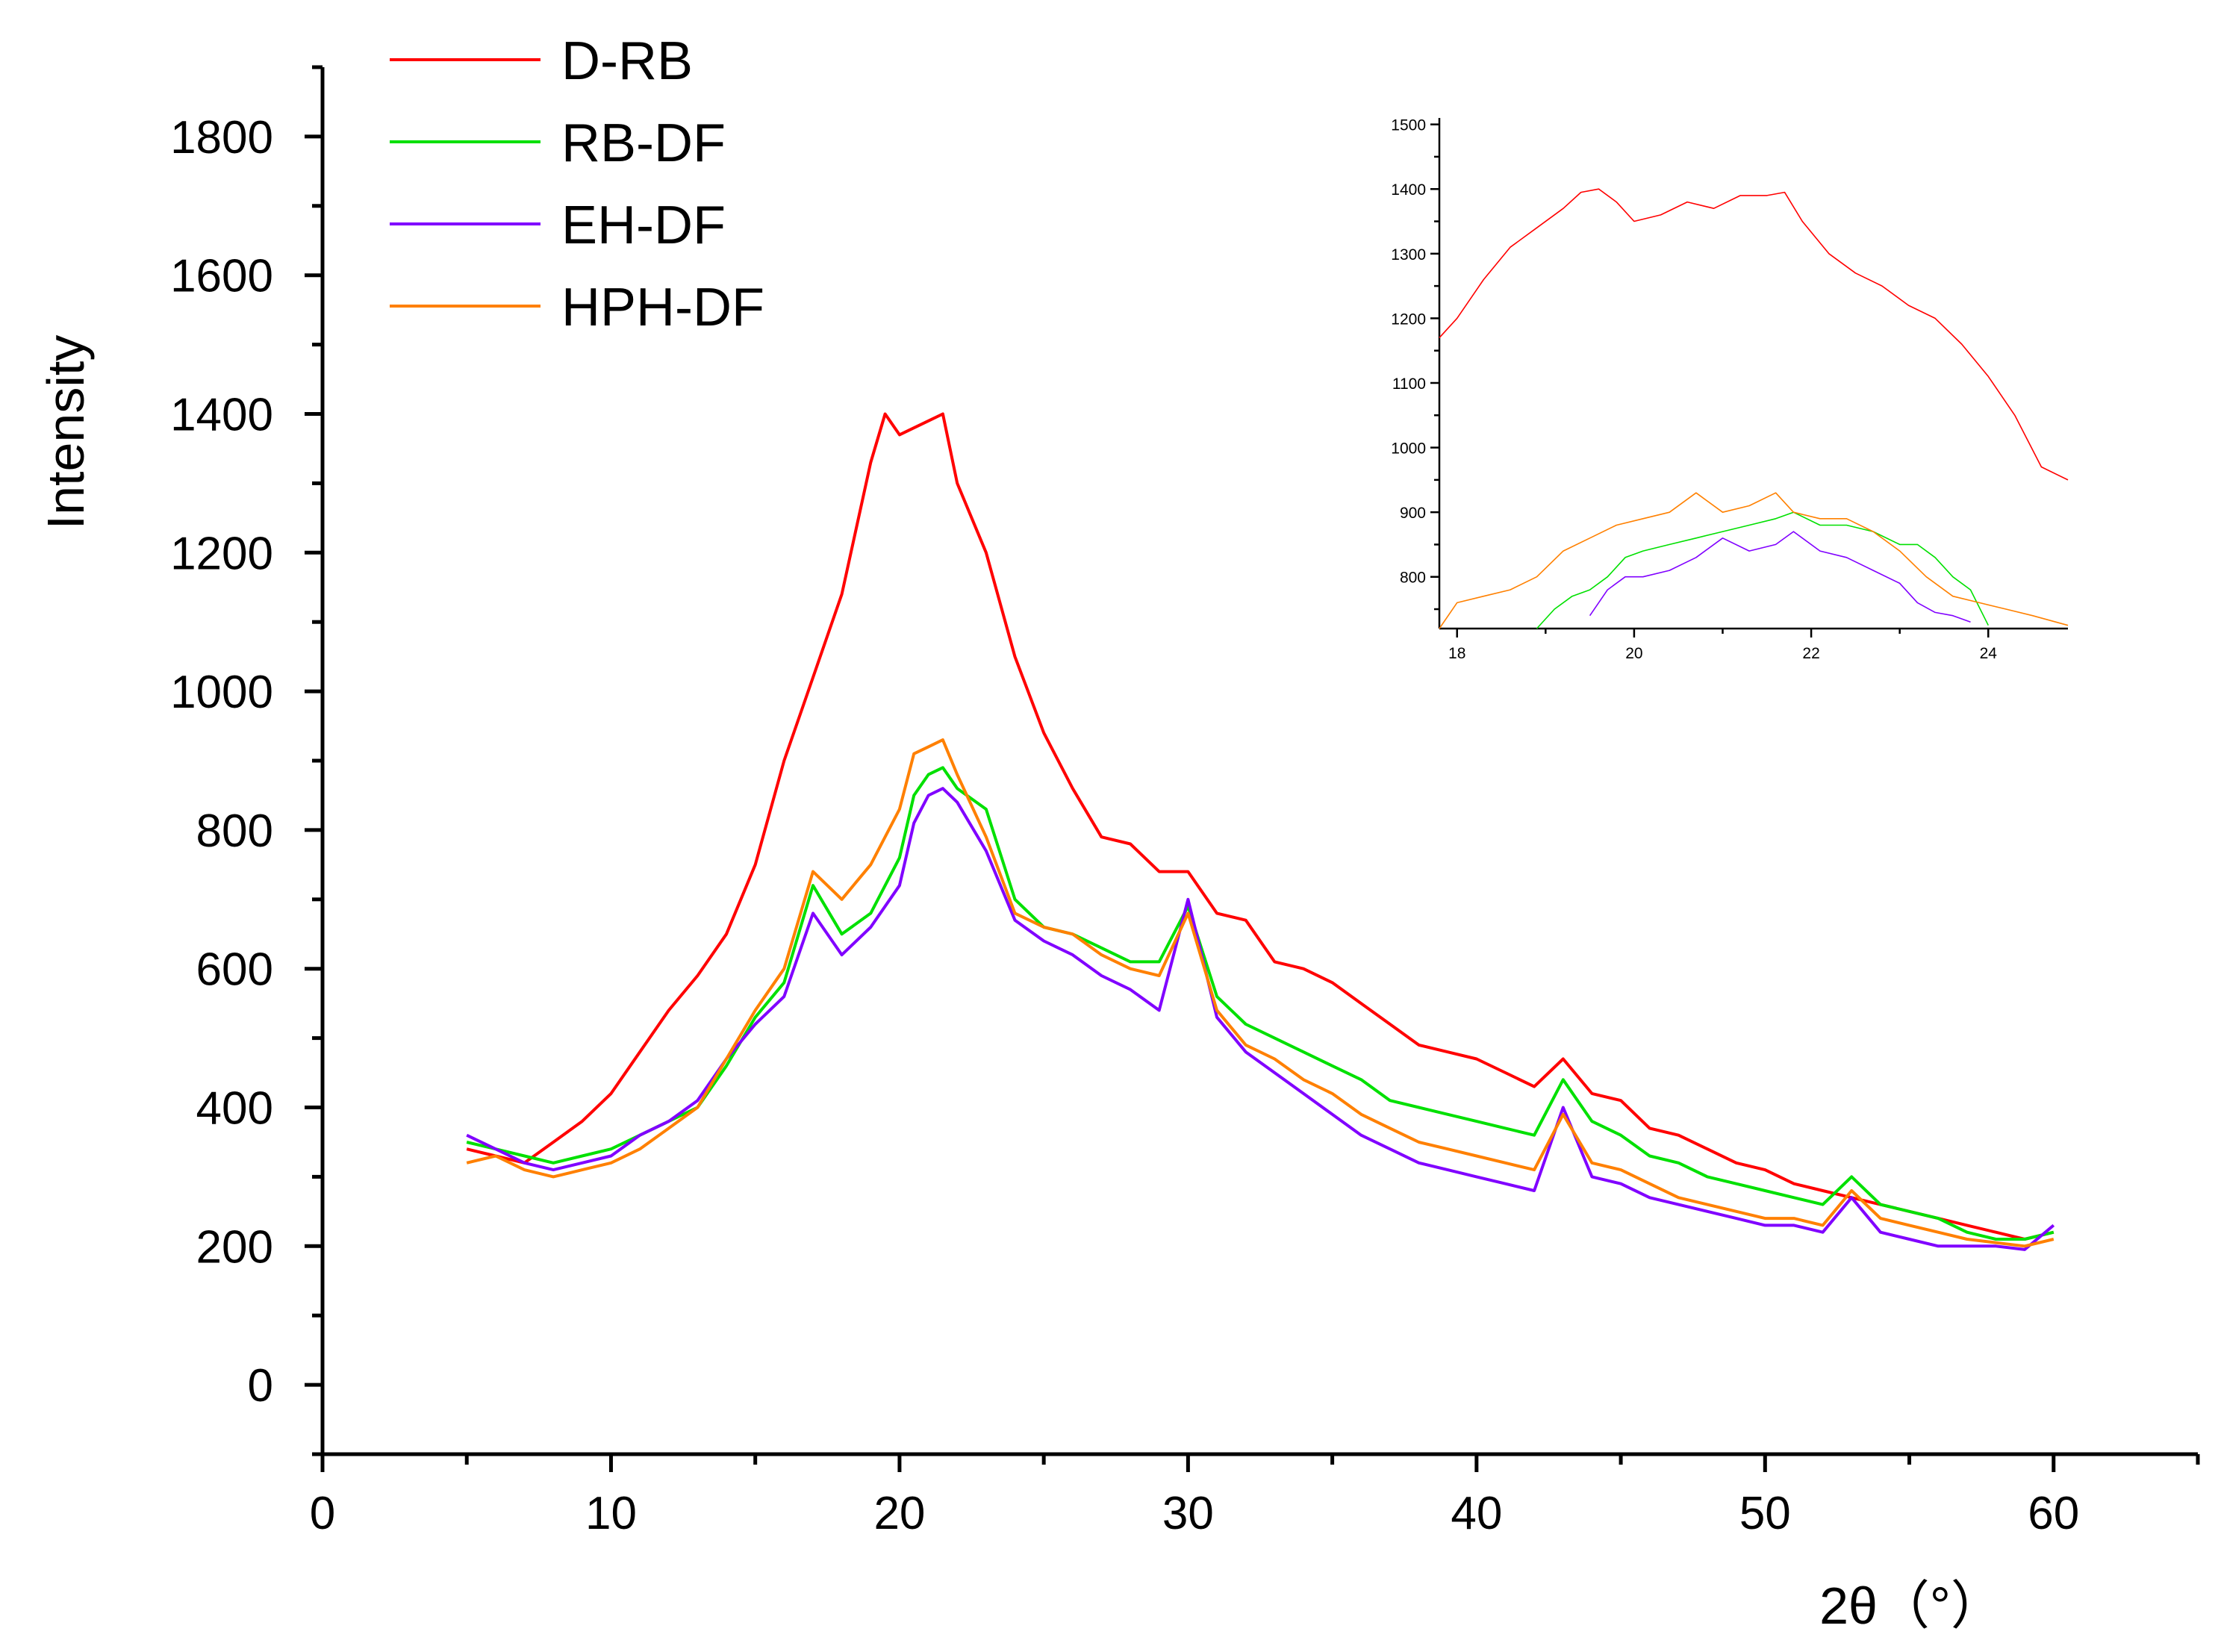 This screenshot has height=1652, width=2218. What do you see at coordinates (1408, 125) in the screenshot?
I see `inset-y-tick-label: 1500` at bounding box center [1408, 125].